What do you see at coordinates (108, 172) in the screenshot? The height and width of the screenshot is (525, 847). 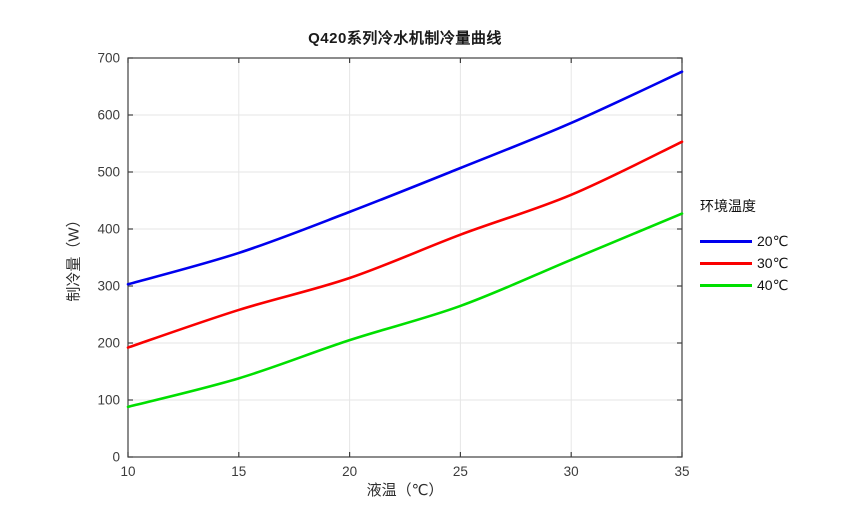 I see `y-tick-label: 500` at bounding box center [108, 172].